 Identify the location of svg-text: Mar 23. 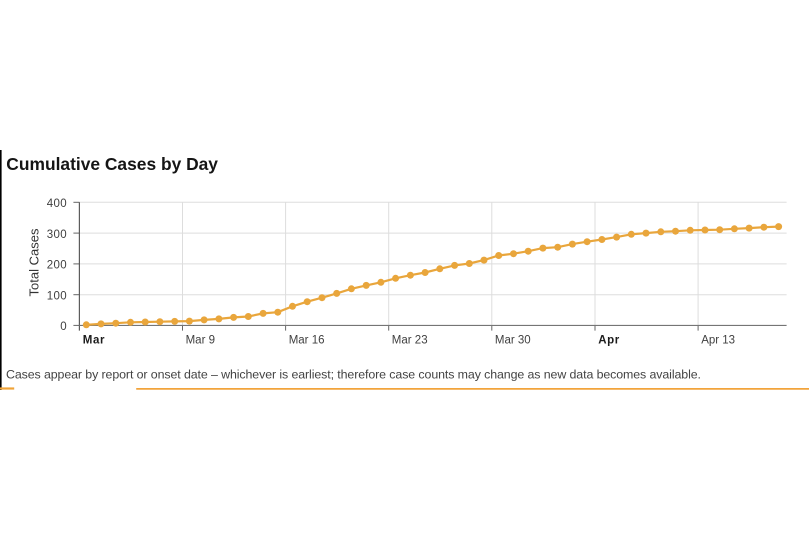
(410, 341).